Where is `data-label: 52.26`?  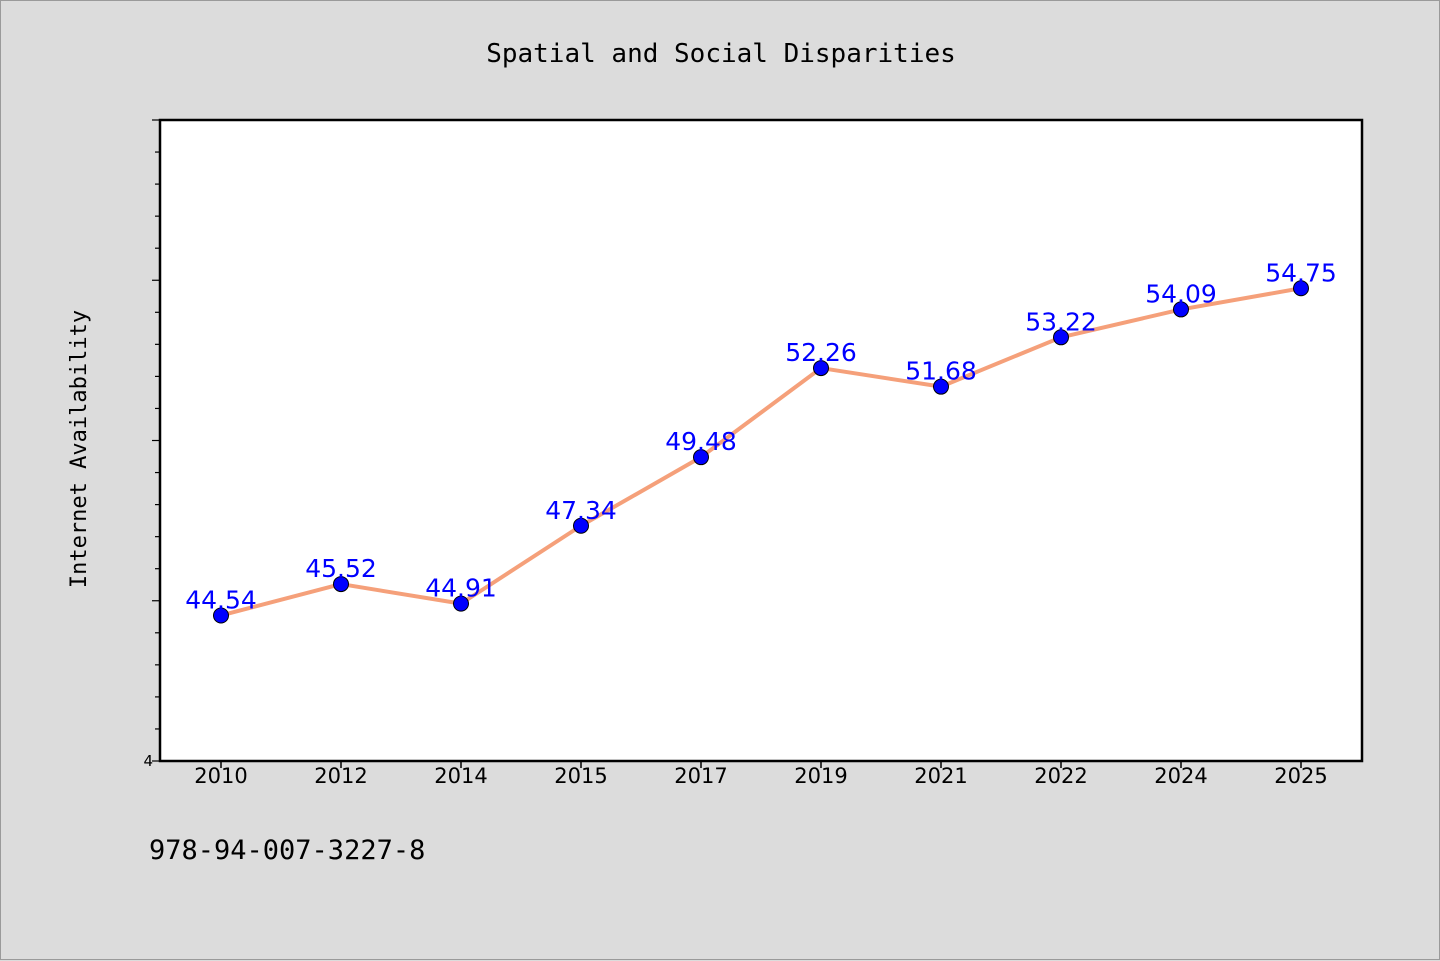 data-label: 52.26 is located at coordinates (821, 352).